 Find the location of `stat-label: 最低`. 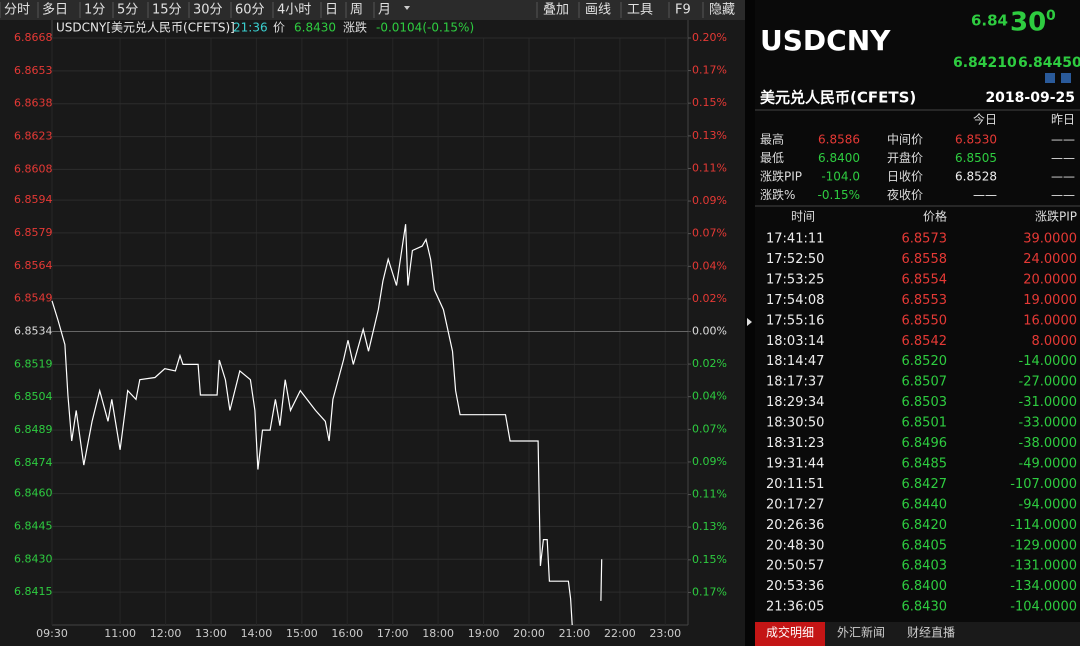

stat-label: 最低 is located at coordinates (772, 158).